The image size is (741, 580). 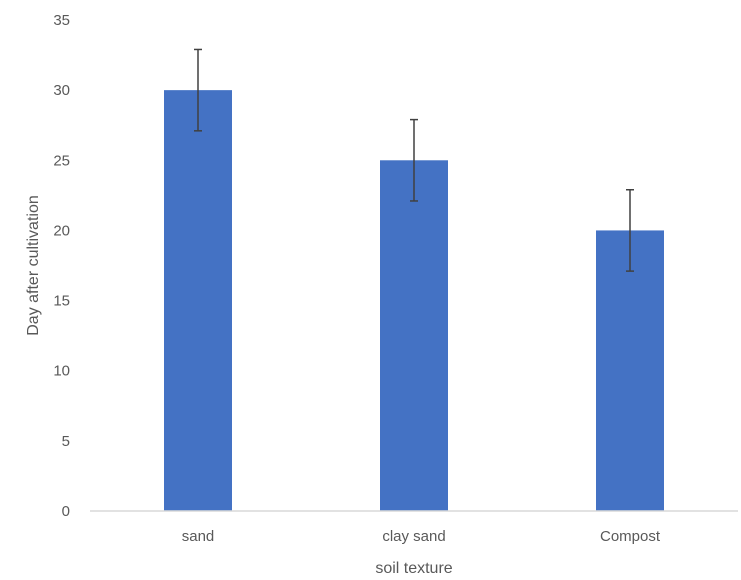 What do you see at coordinates (61, 160) in the screenshot?
I see `y-tick-label: 25` at bounding box center [61, 160].